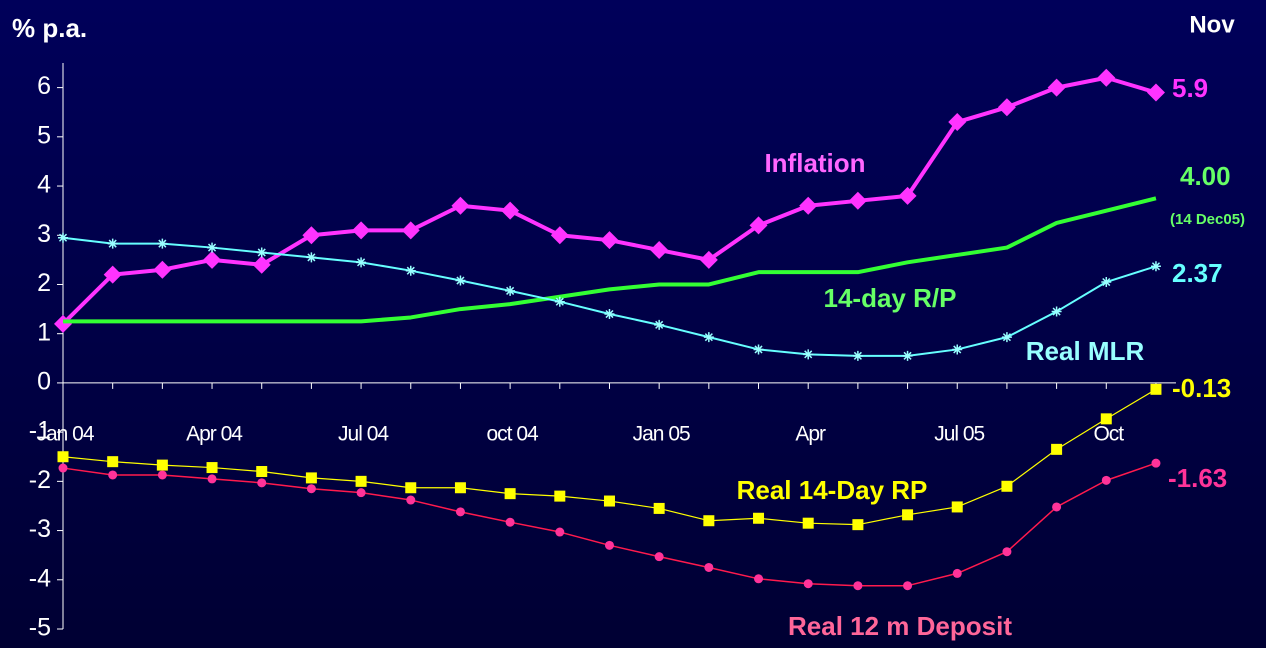  What do you see at coordinates (900, 626) in the screenshot?
I see `series-label: Real 12 m Deposit` at bounding box center [900, 626].